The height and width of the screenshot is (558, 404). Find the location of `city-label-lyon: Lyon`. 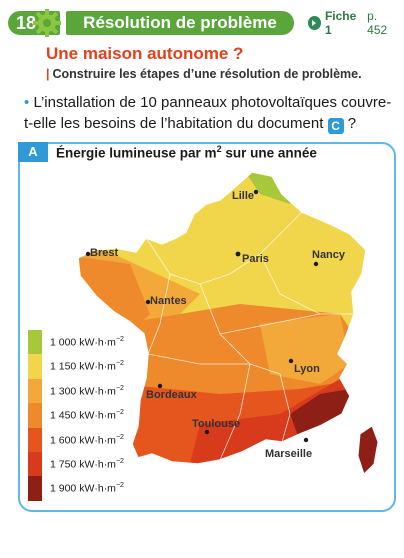

city-label-lyon: Lyon is located at coordinates (307, 369).